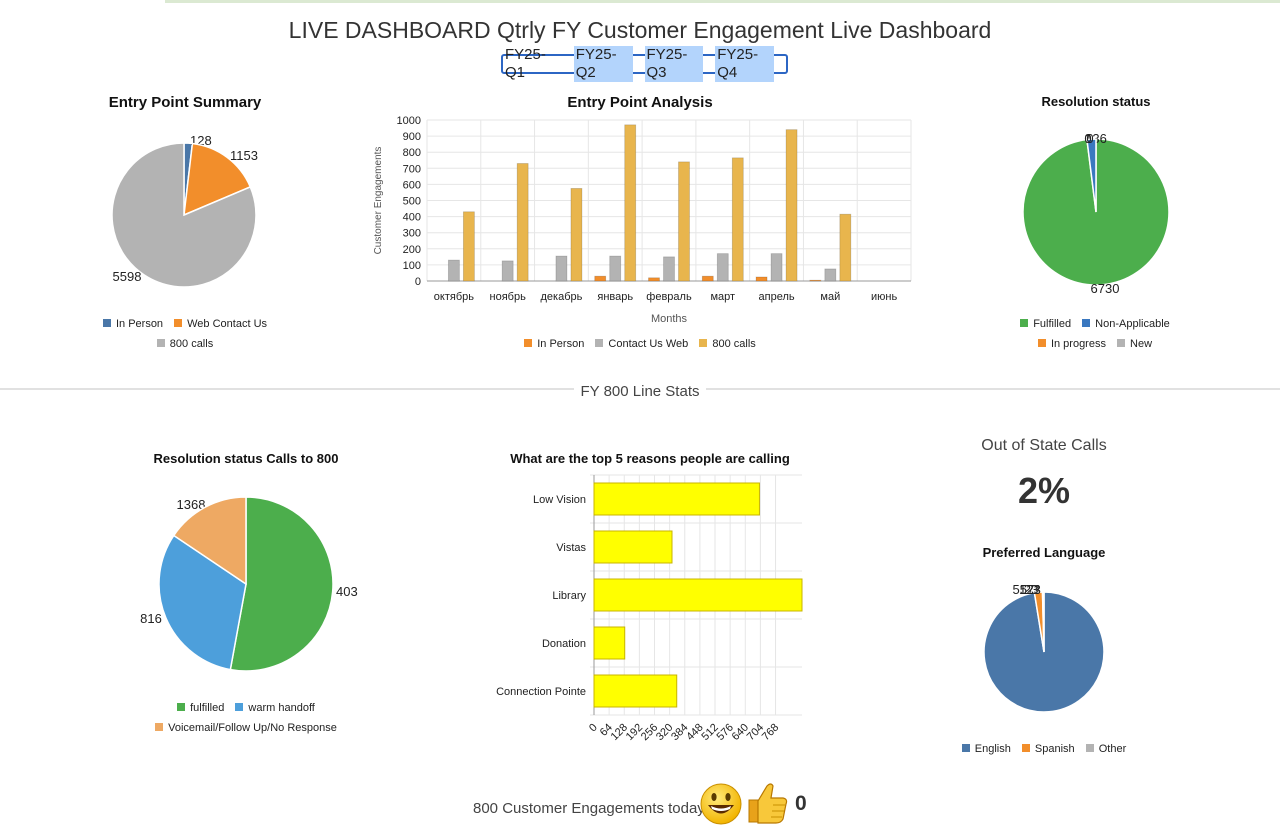 The height and width of the screenshot is (835, 1280). Describe the element at coordinates (217, 179) in the screenshot. I see `pie-slice-web-contact-us` at that location.